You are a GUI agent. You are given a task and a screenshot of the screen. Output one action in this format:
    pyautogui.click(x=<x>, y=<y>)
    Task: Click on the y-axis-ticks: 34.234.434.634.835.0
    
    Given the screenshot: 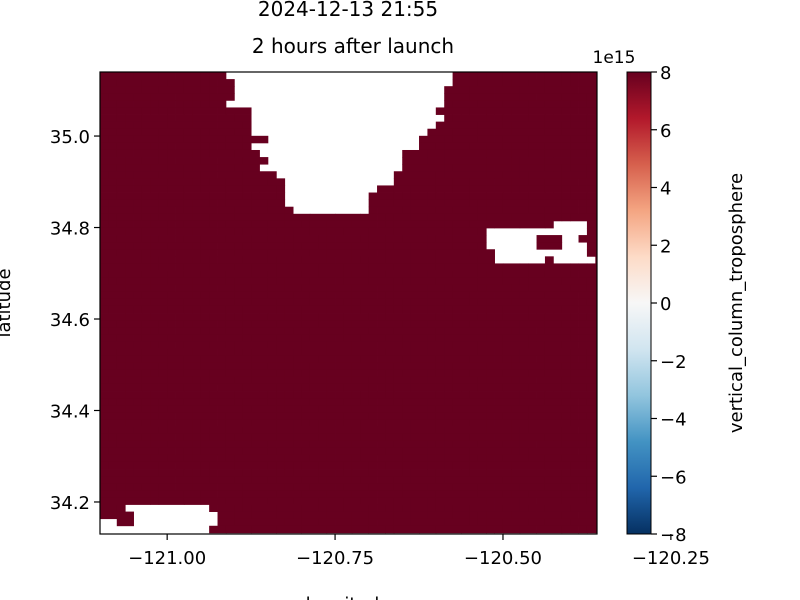 What is the action you would take?
    pyautogui.click(x=75, y=320)
    